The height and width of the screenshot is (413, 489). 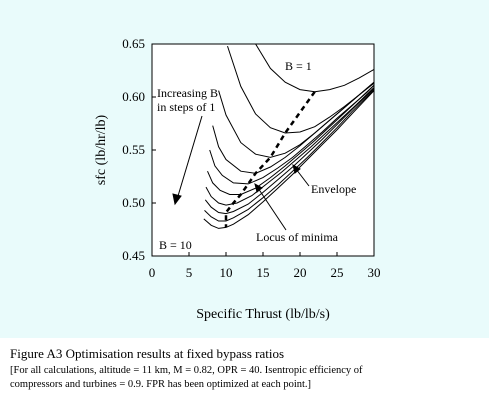 I want to click on series-line-b6, so click(x=291, y=139).